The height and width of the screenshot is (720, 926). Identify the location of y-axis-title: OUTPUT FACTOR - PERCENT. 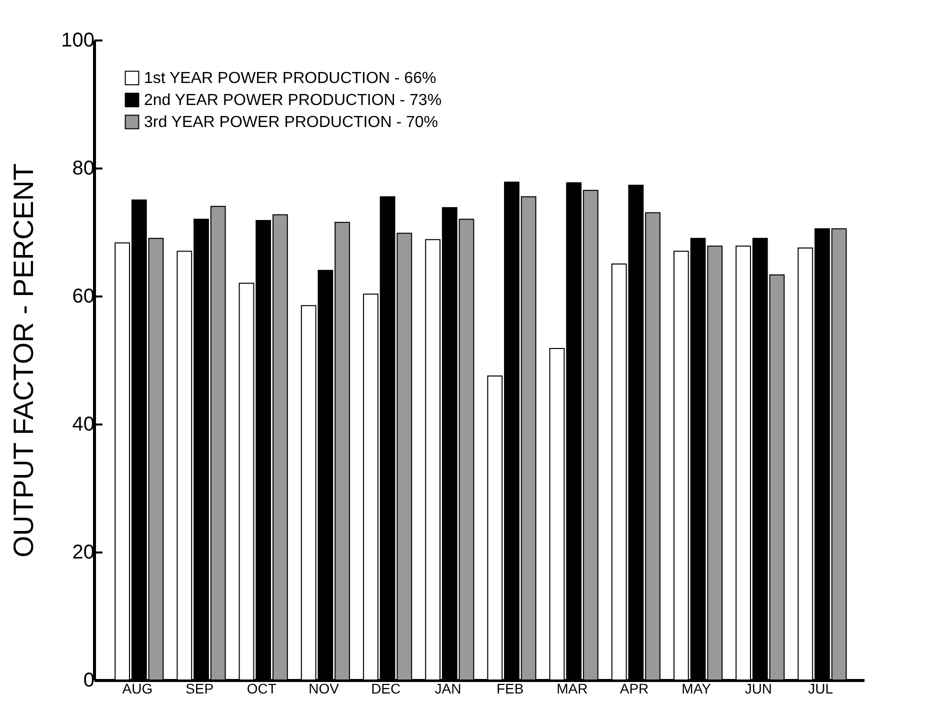
(24, 360).